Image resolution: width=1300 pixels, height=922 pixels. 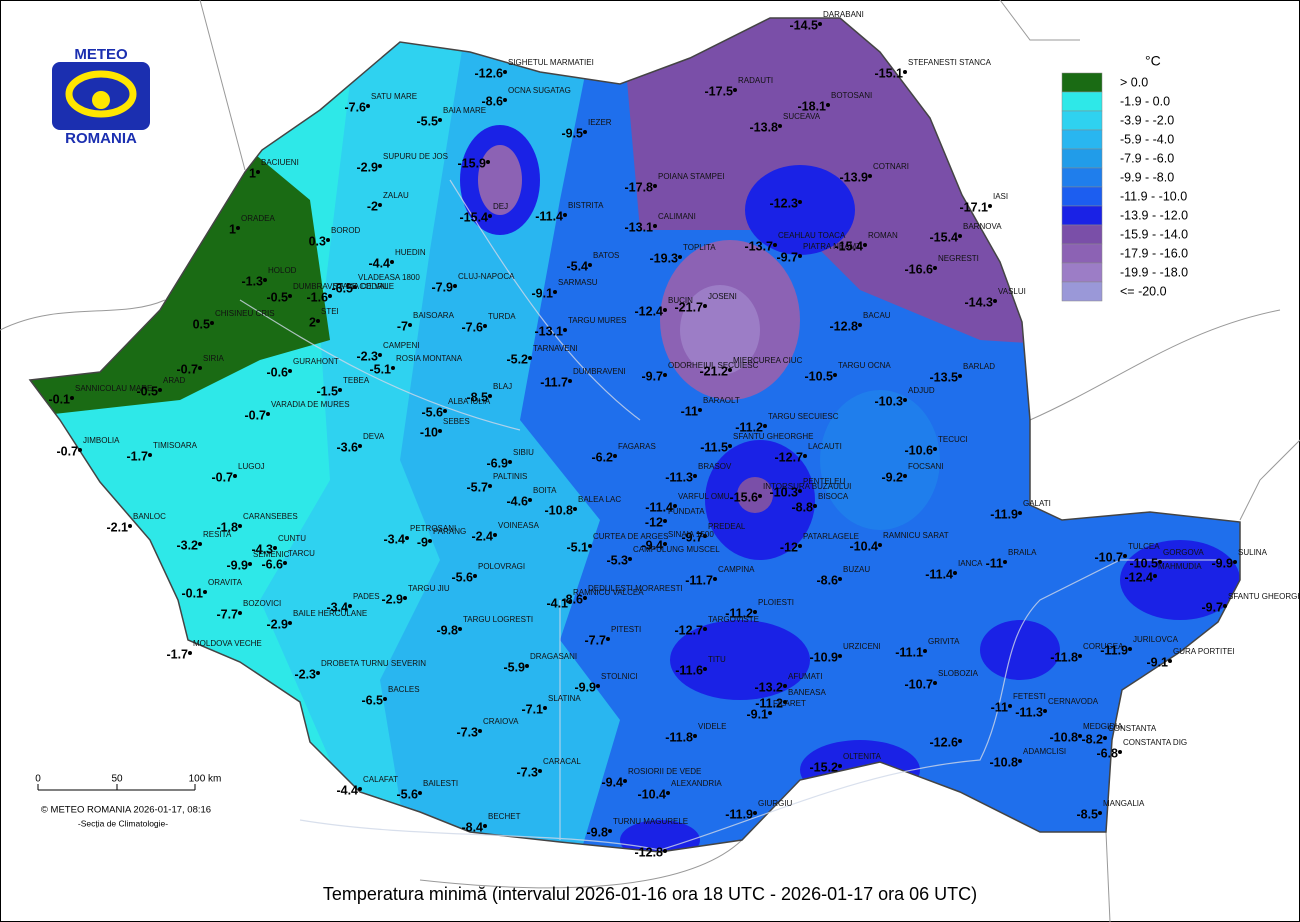 I want to click on station-value: -9.5, so click(x=572, y=133).